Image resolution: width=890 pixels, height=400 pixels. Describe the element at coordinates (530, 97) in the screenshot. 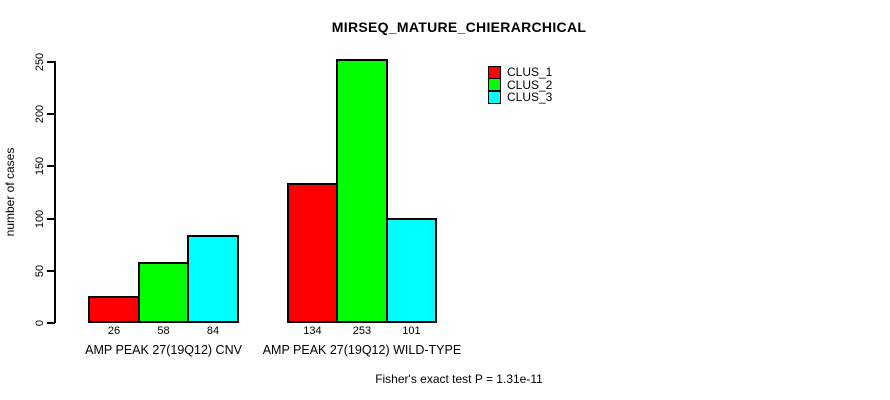

I see `legend-item-label: CLUS_3` at that location.